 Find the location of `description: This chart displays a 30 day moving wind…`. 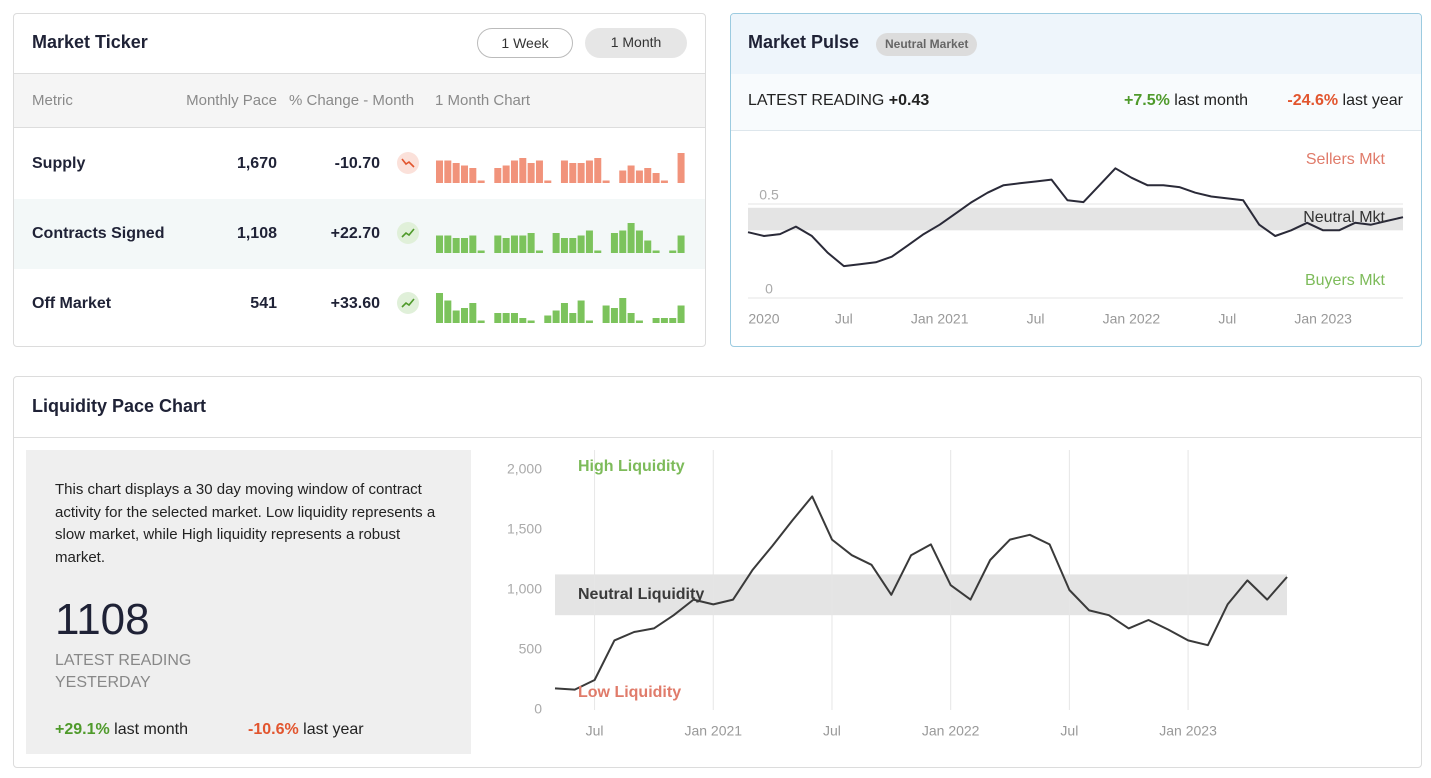

description: This chart displays a 30 day moving wind… is located at coordinates (245, 523).